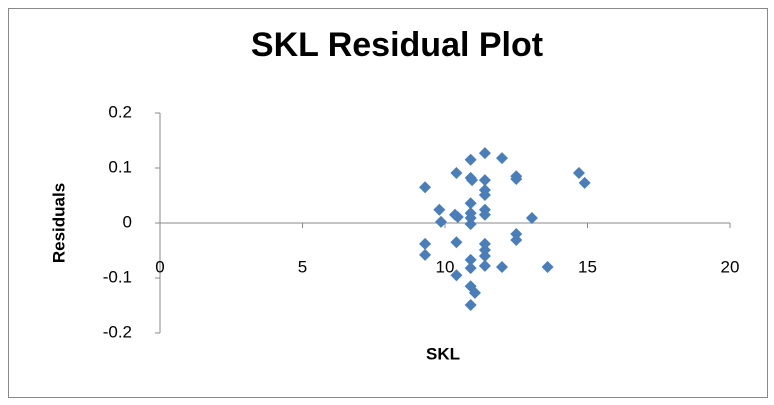 Image resolution: width=774 pixels, height=405 pixels. I want to click on x-axis-label: SKL, so click(443, 353).